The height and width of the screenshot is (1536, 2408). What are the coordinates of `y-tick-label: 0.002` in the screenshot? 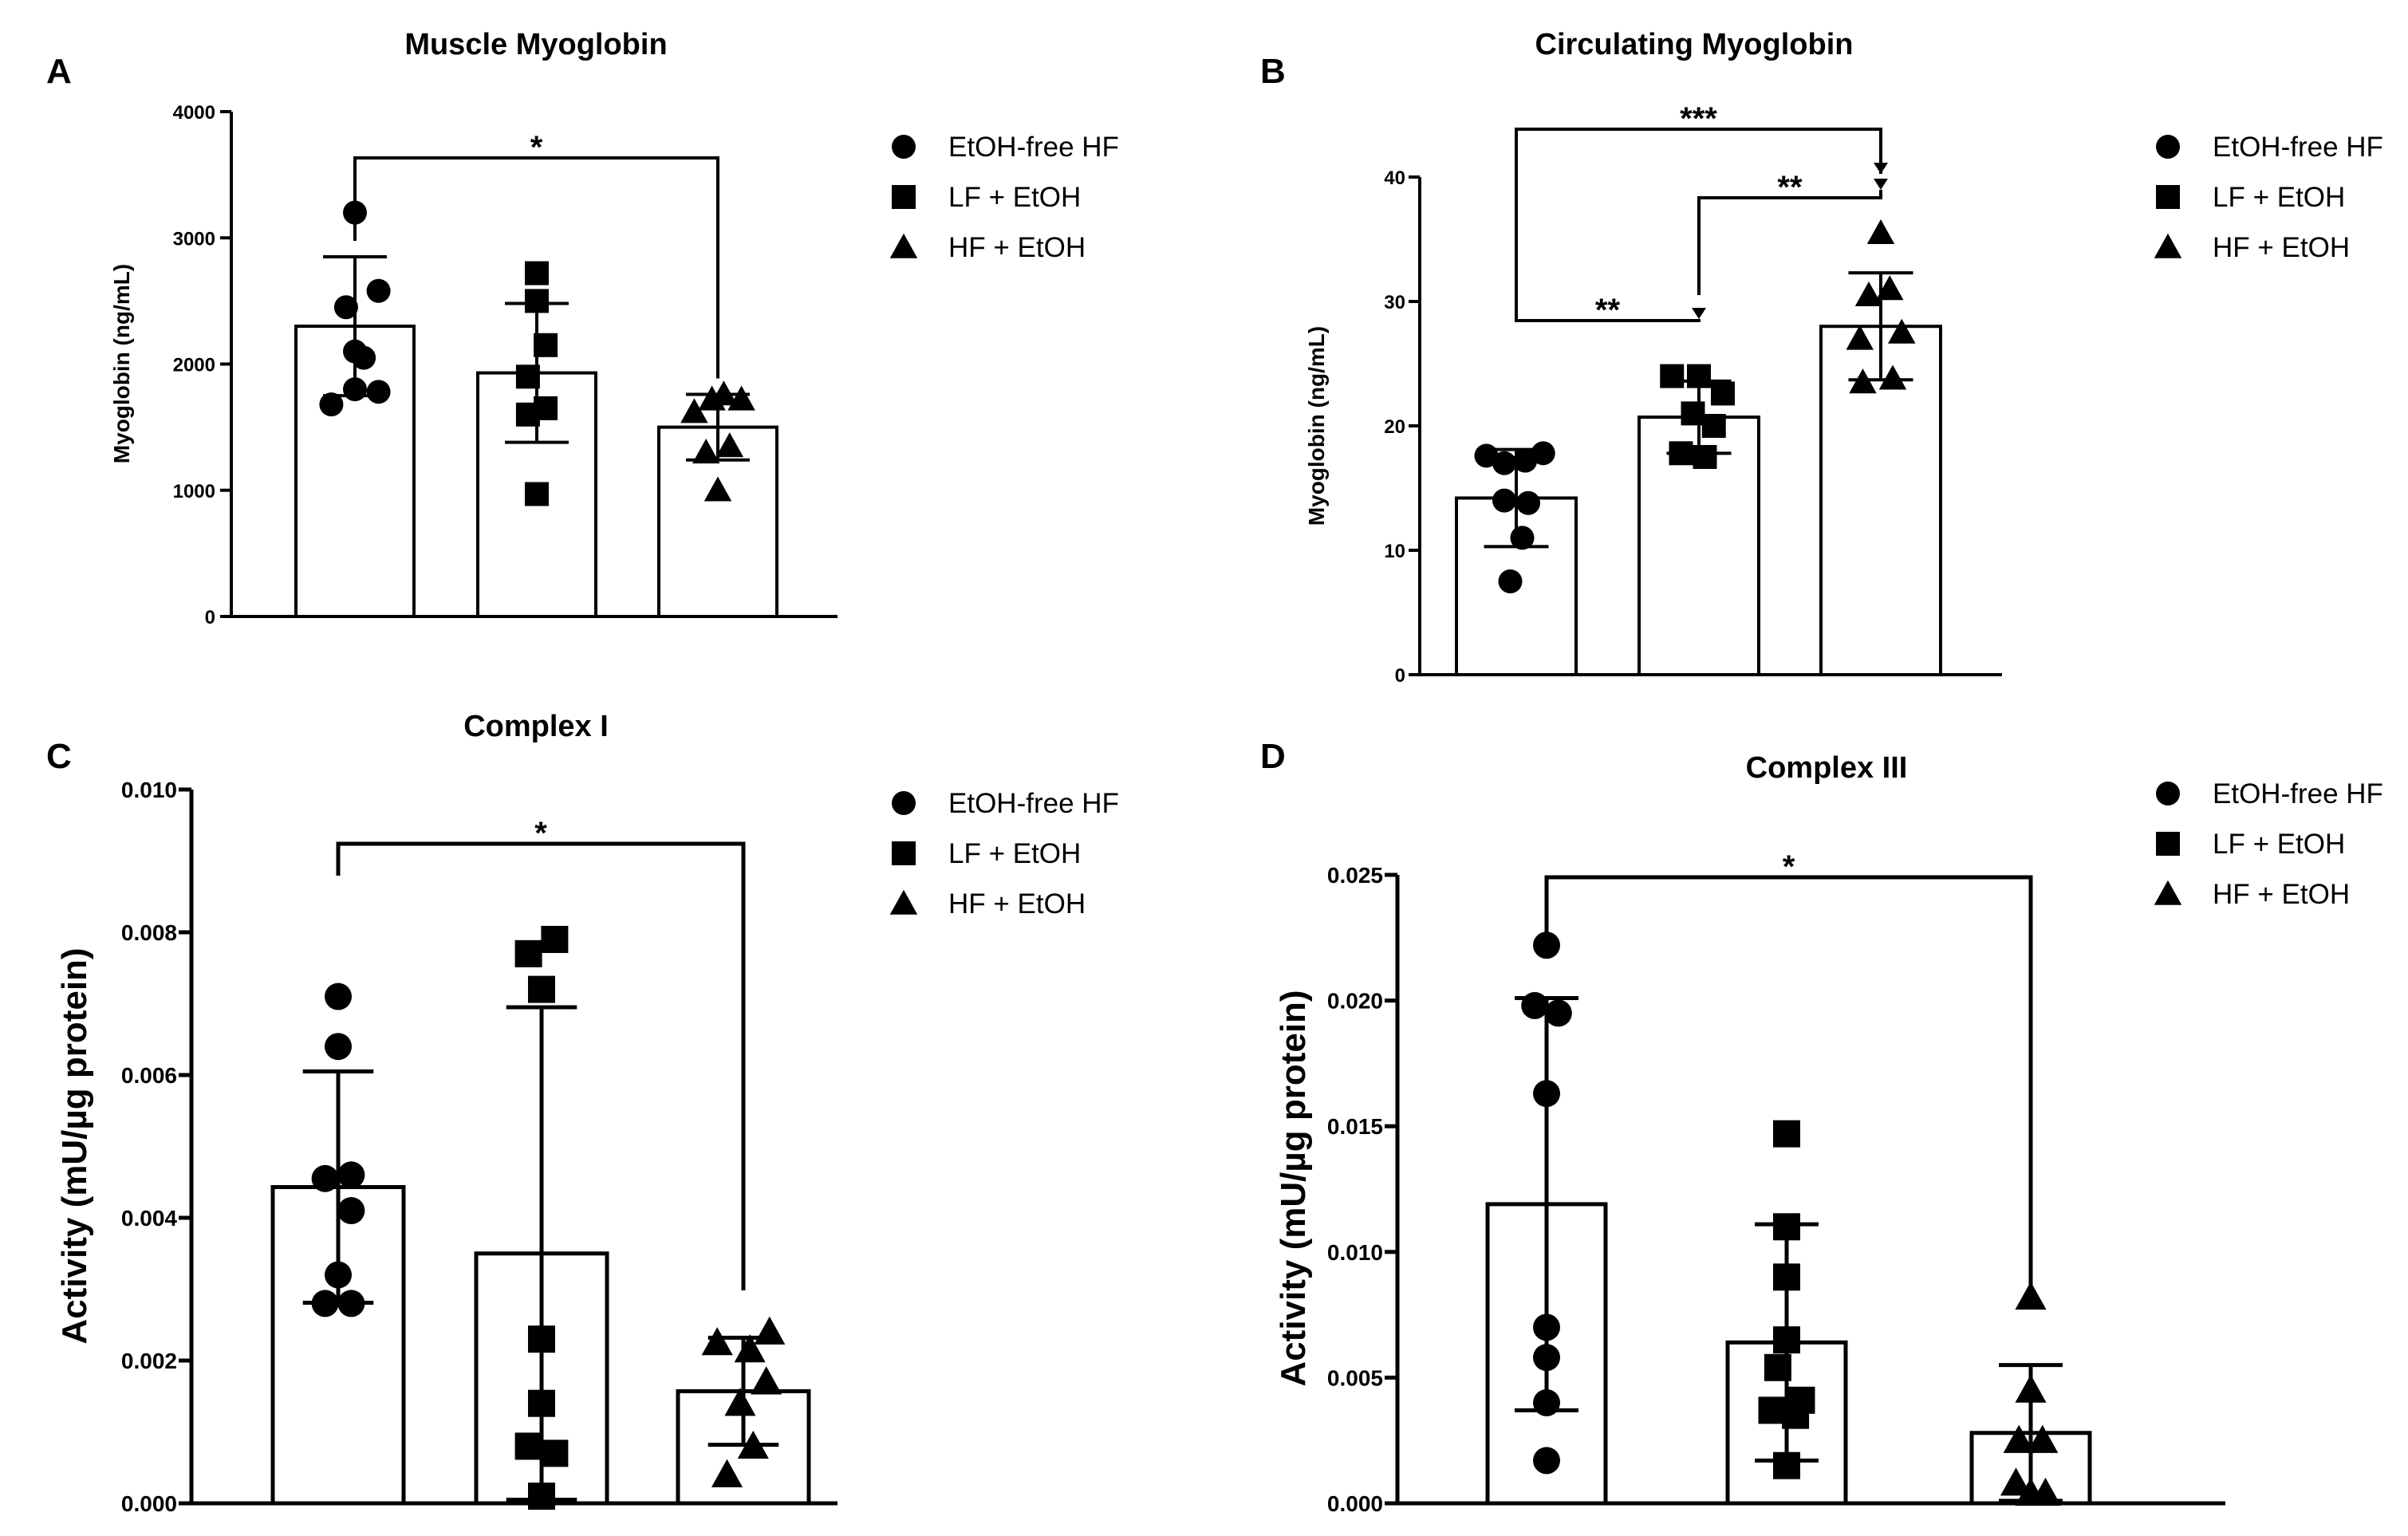 It's located at (149, 1361).